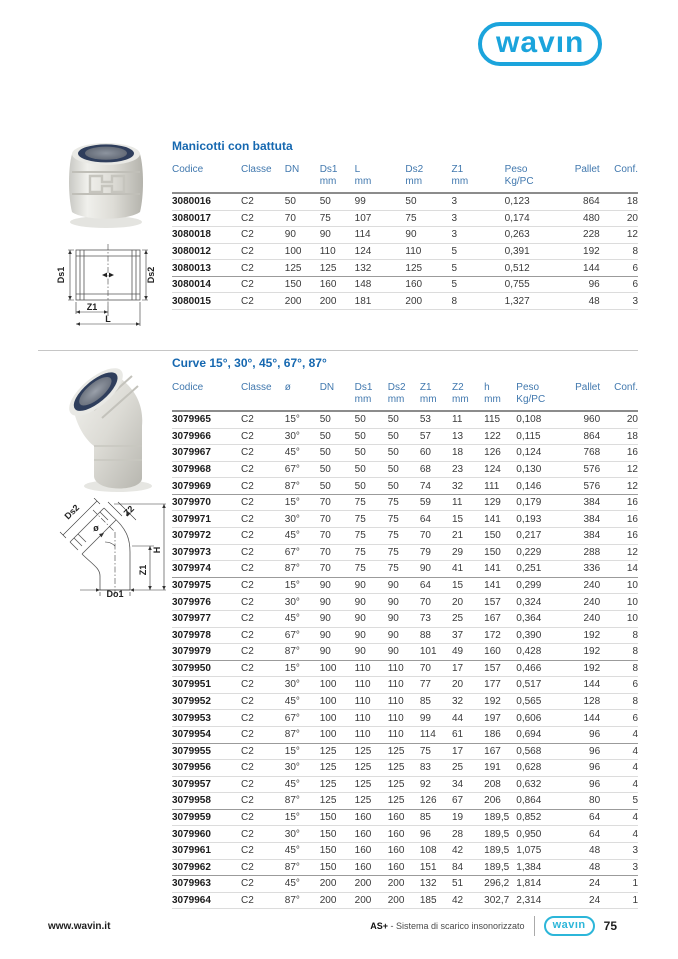  Describe the element at coordinates (534, 235) in the screenshot. I see `cell-value: 0,263` at that location.